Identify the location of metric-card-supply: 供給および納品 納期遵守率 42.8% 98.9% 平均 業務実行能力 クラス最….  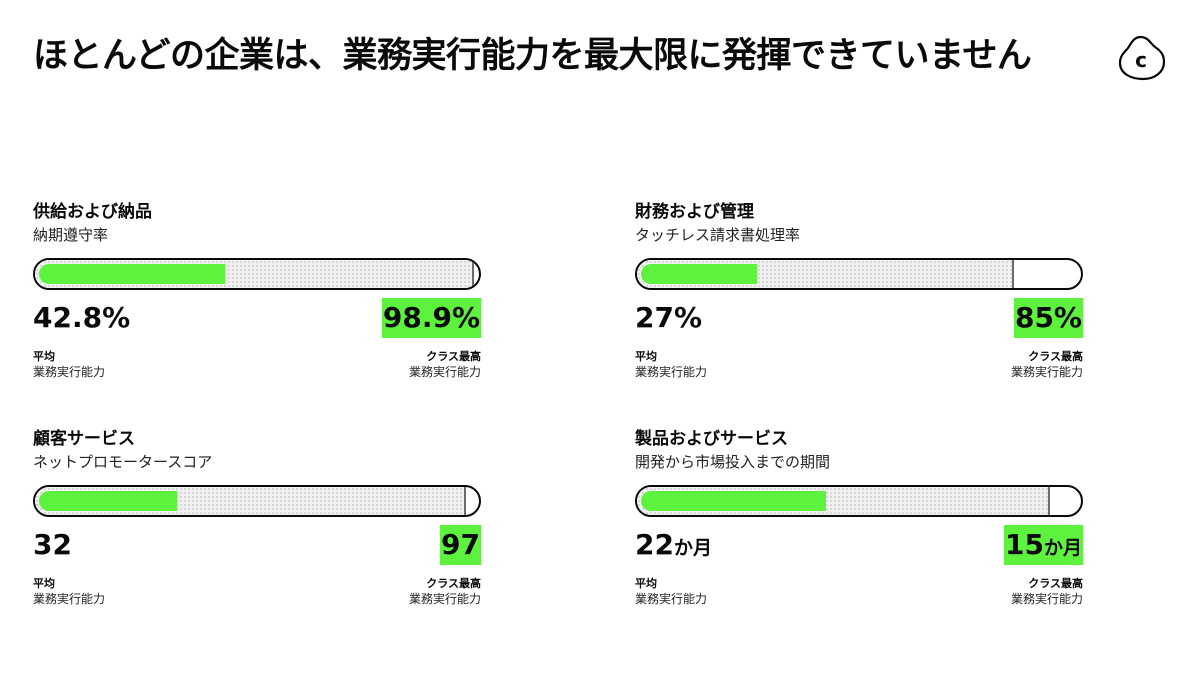
(257, 300).